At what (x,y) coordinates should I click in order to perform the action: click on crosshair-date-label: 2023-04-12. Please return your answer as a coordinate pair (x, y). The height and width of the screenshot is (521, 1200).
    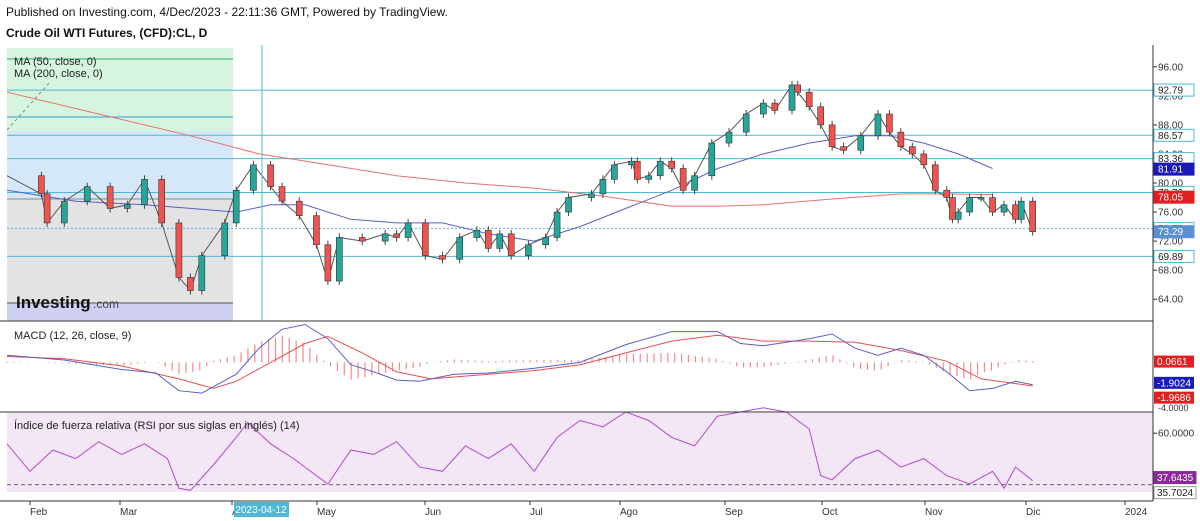
    Looking at the image, I should click on (261, 510).